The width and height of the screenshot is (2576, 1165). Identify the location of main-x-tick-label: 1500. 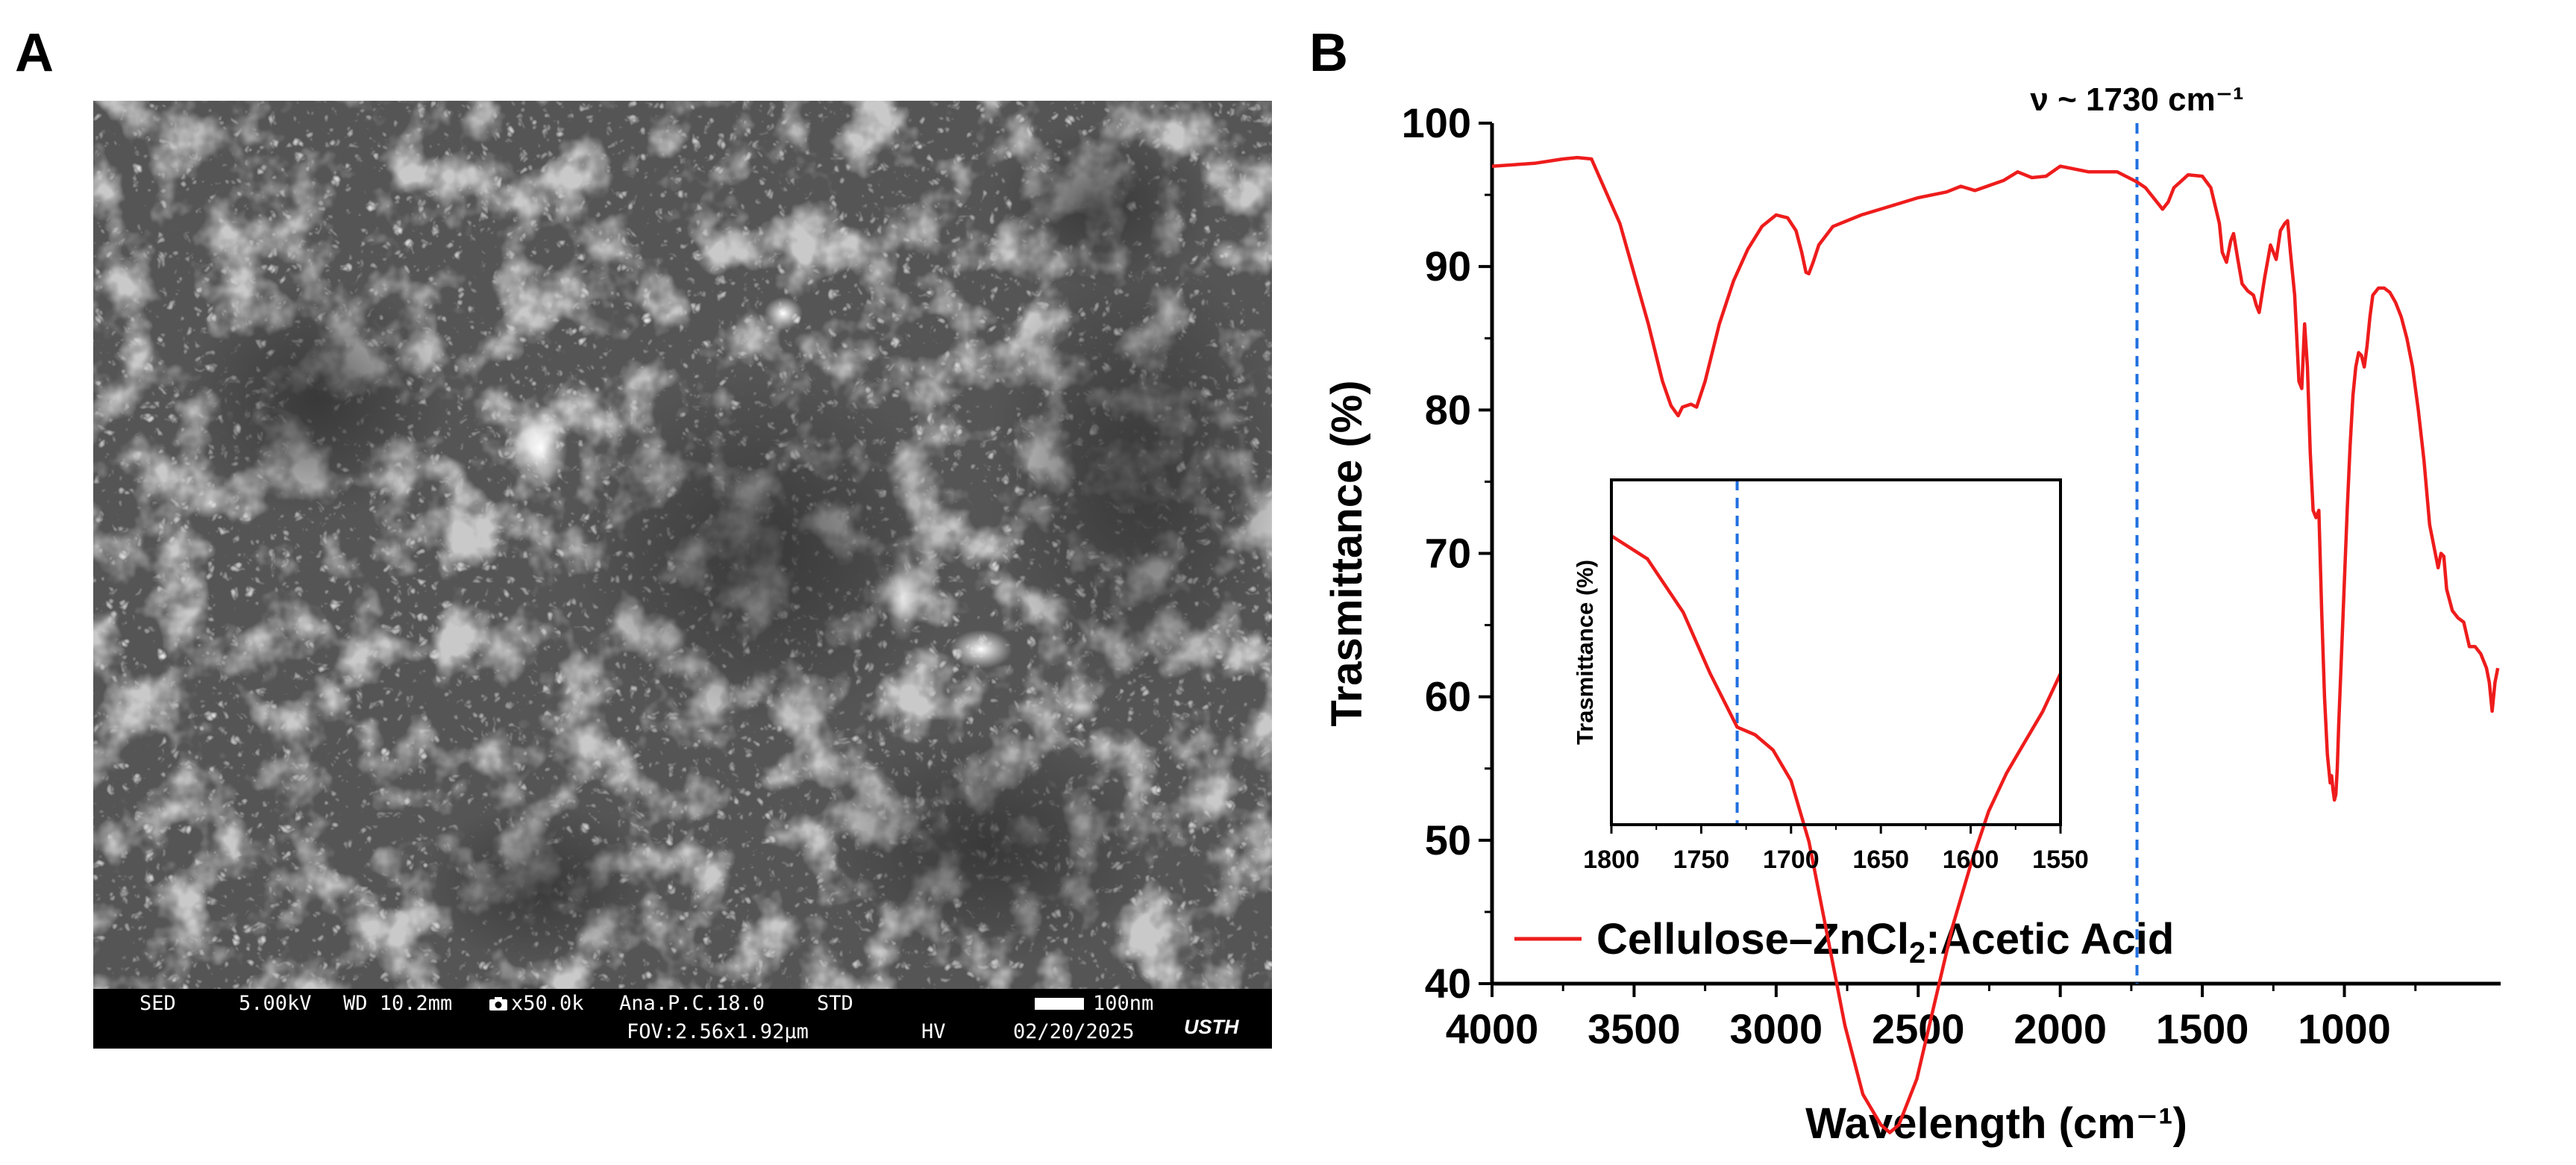
(2202, 1028).